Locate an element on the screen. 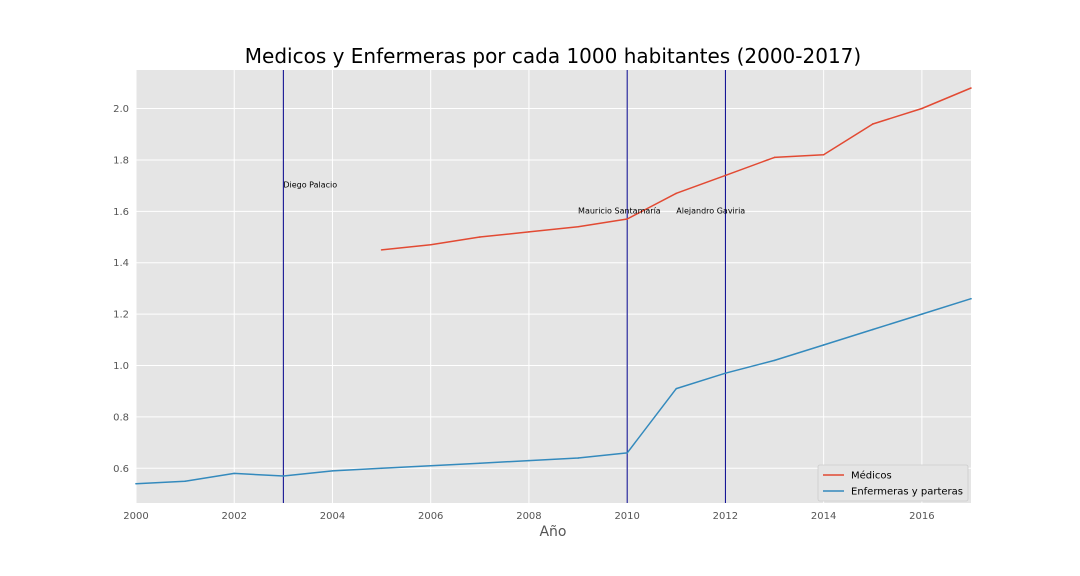 Image resolution: width=1080 pixels, height=576 pixels. x-tick-label: 2000 is located at coordinates (135, 516).